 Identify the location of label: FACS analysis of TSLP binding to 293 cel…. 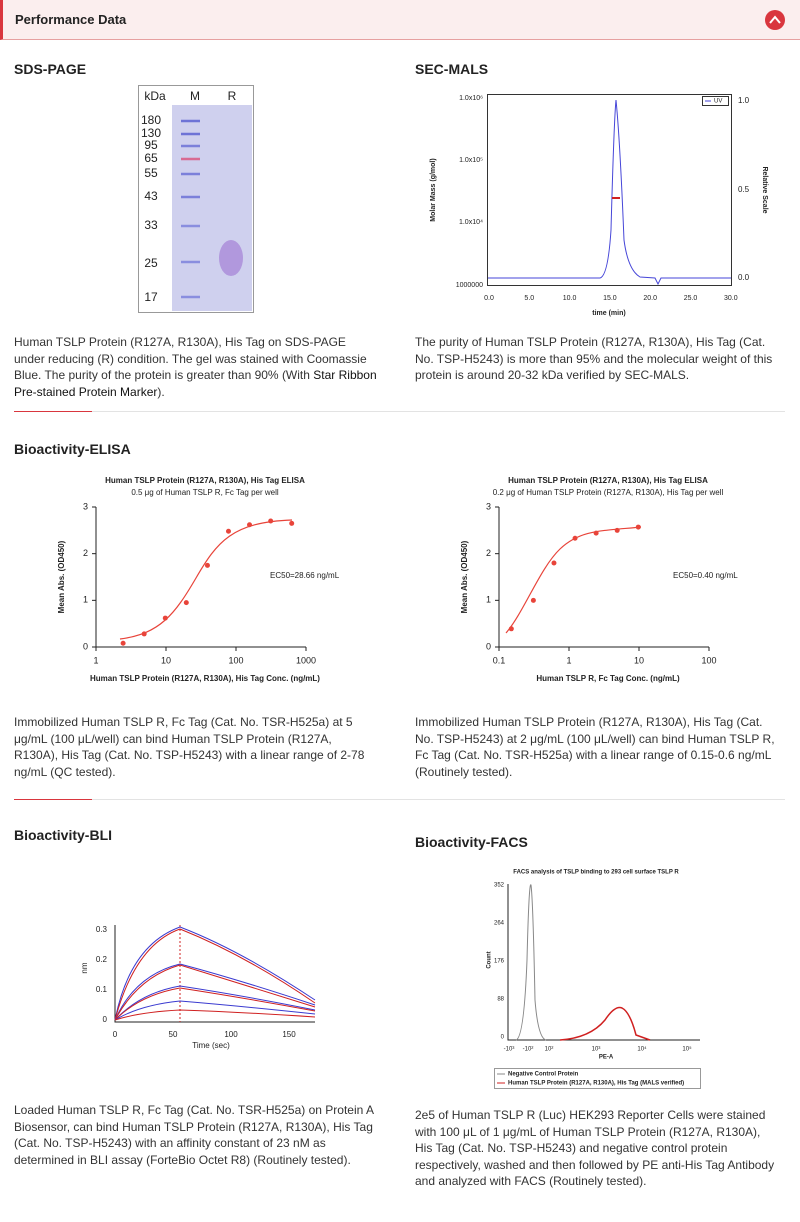
(596, 873).